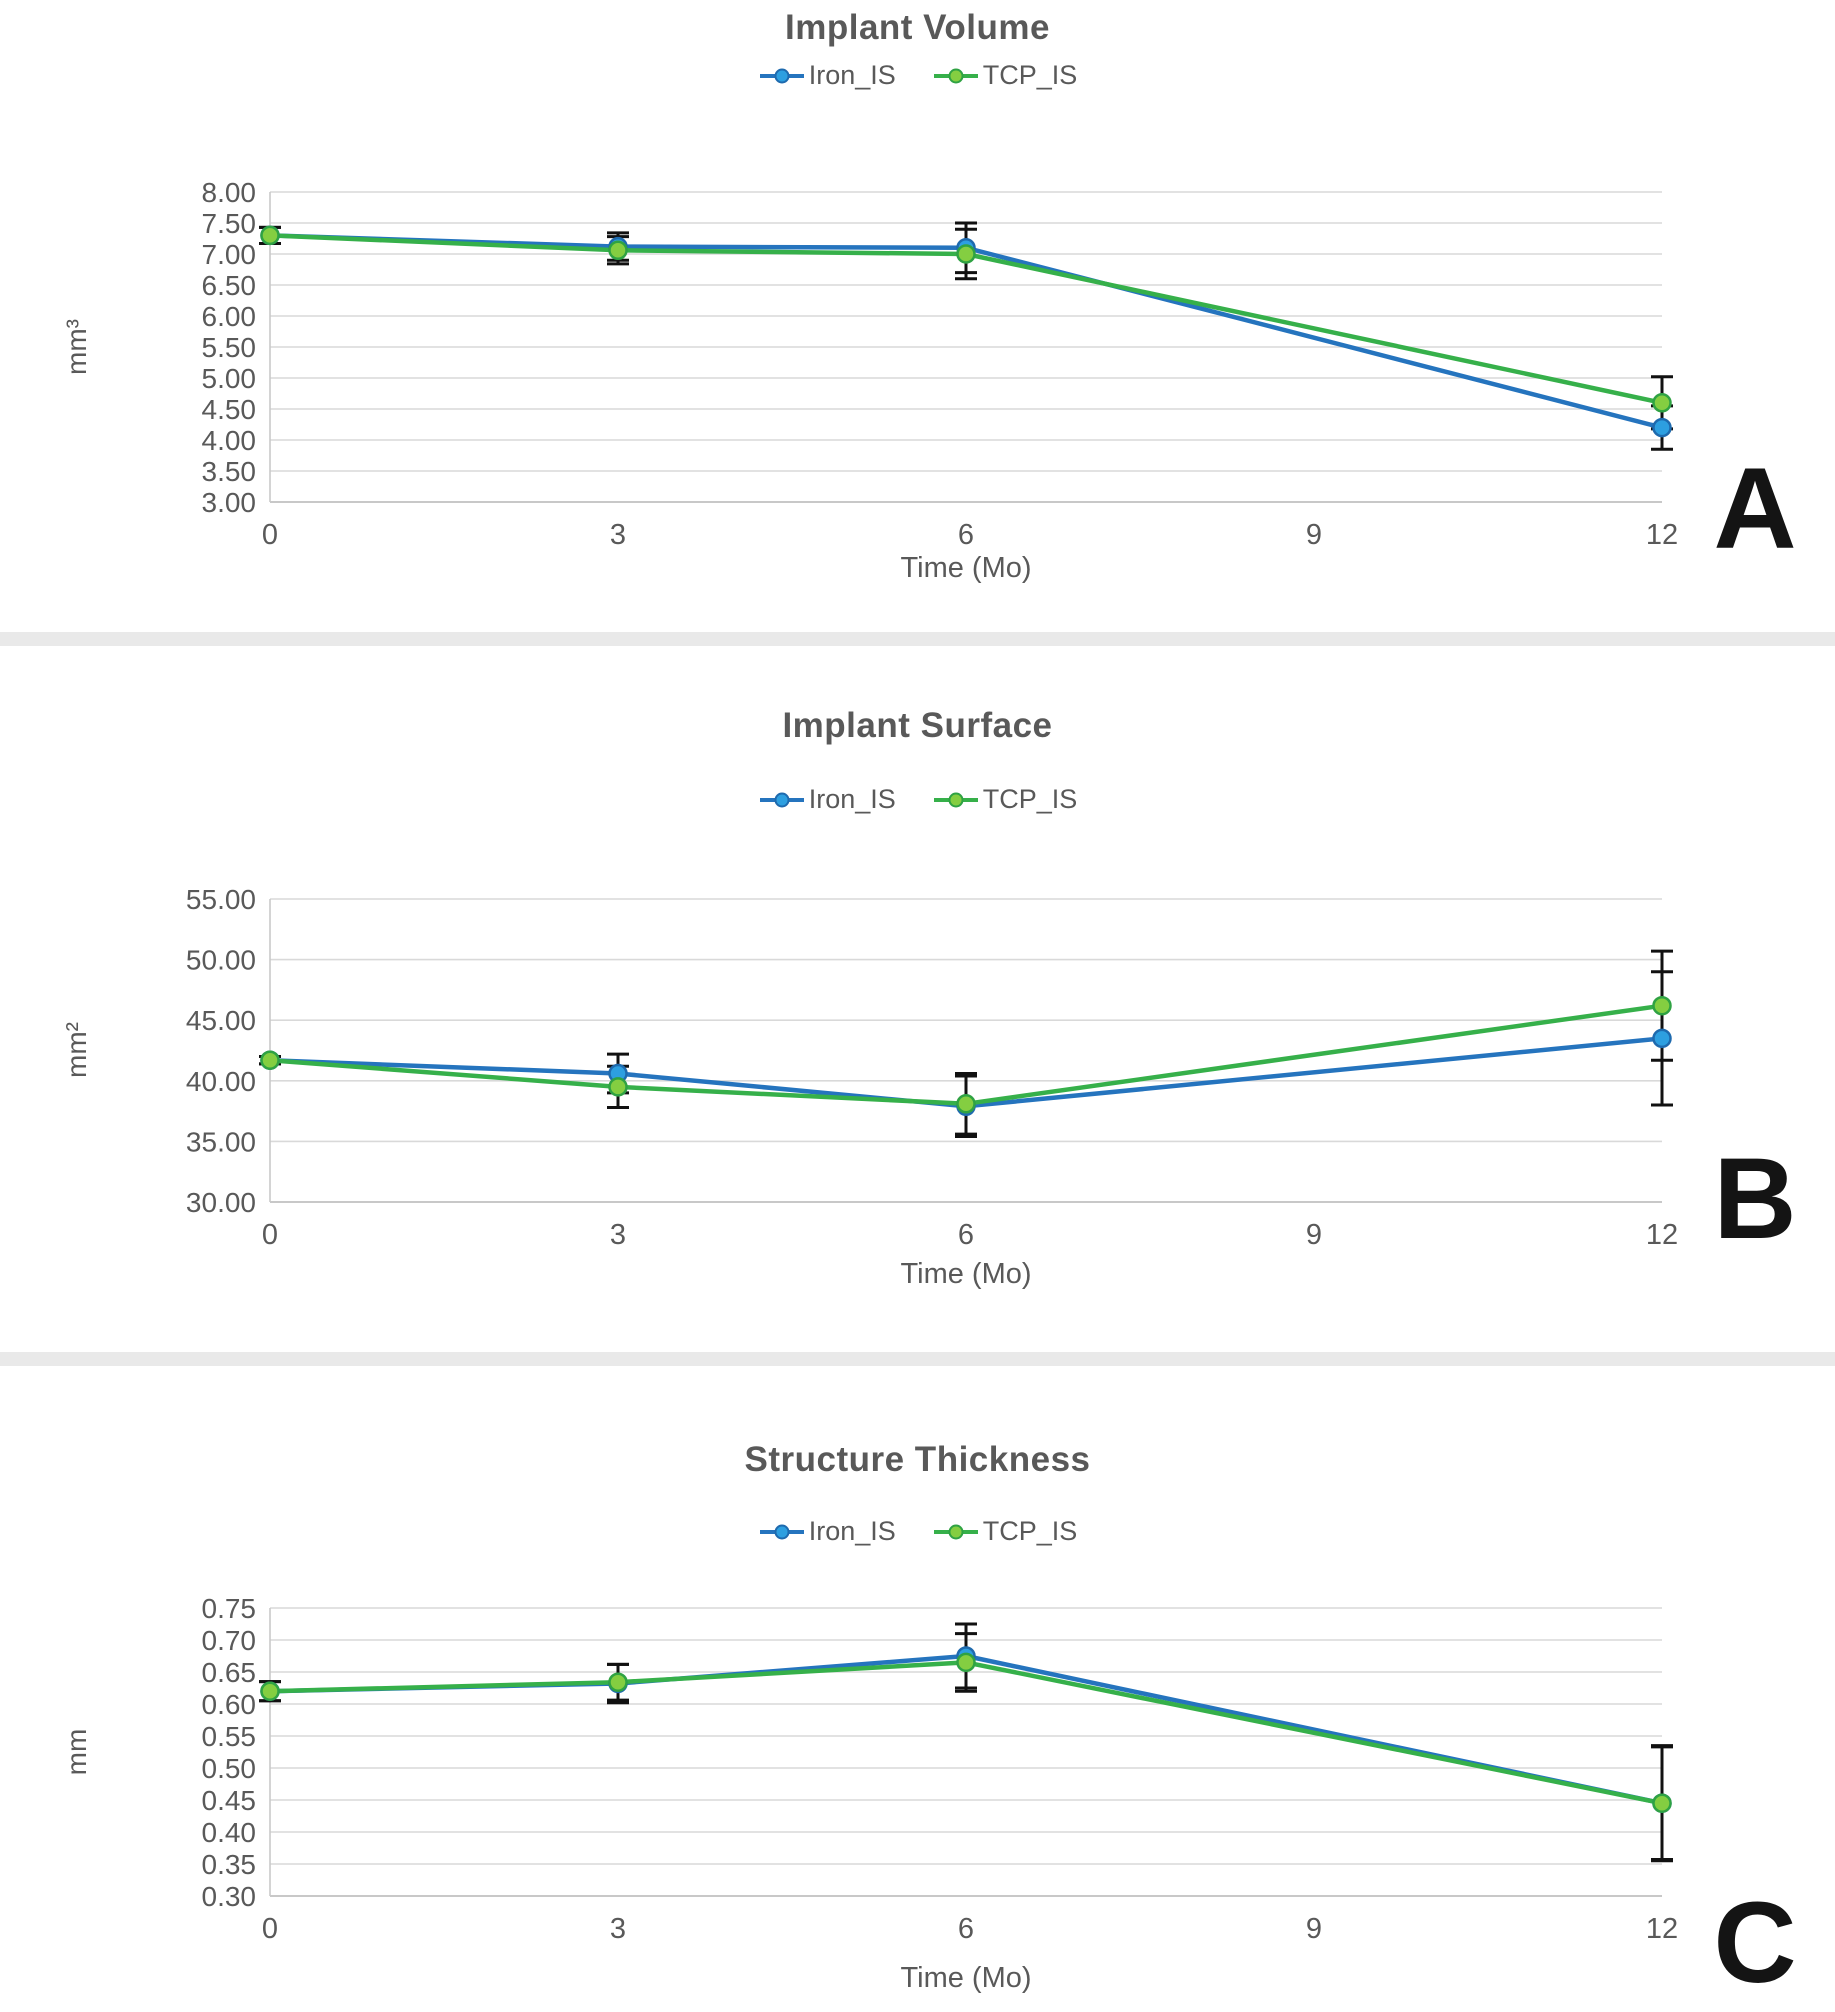 The image size is (1835, 2012). I want to click on y-tick-label: 7.00, so click(229, 254).